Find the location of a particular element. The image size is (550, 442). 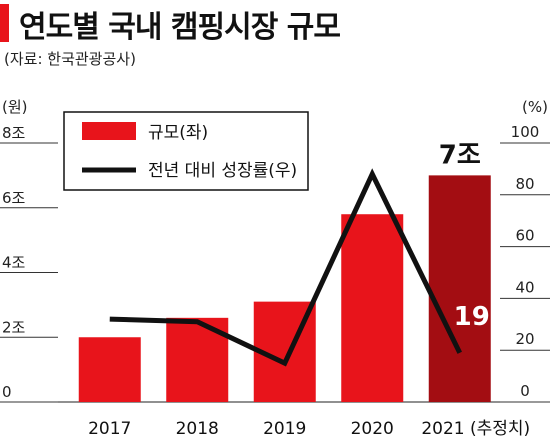

category-label-1: 2018 is located at coordinates (197, 429).